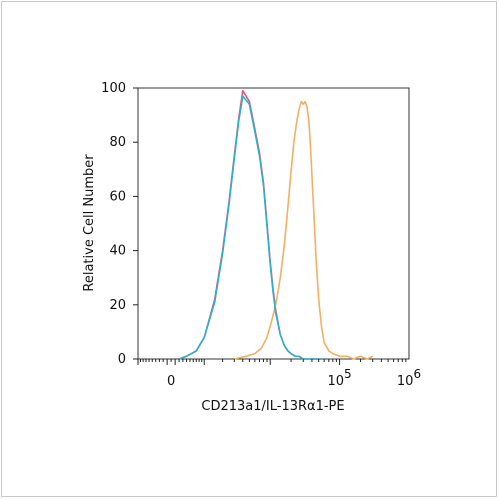 The height and width of the screenshot is (500, 500). Describe the element at coordinates (272, 406) in the screenshot. I see `x-axis-title: CD213a1/IL-13Rα1-PE` at that location.